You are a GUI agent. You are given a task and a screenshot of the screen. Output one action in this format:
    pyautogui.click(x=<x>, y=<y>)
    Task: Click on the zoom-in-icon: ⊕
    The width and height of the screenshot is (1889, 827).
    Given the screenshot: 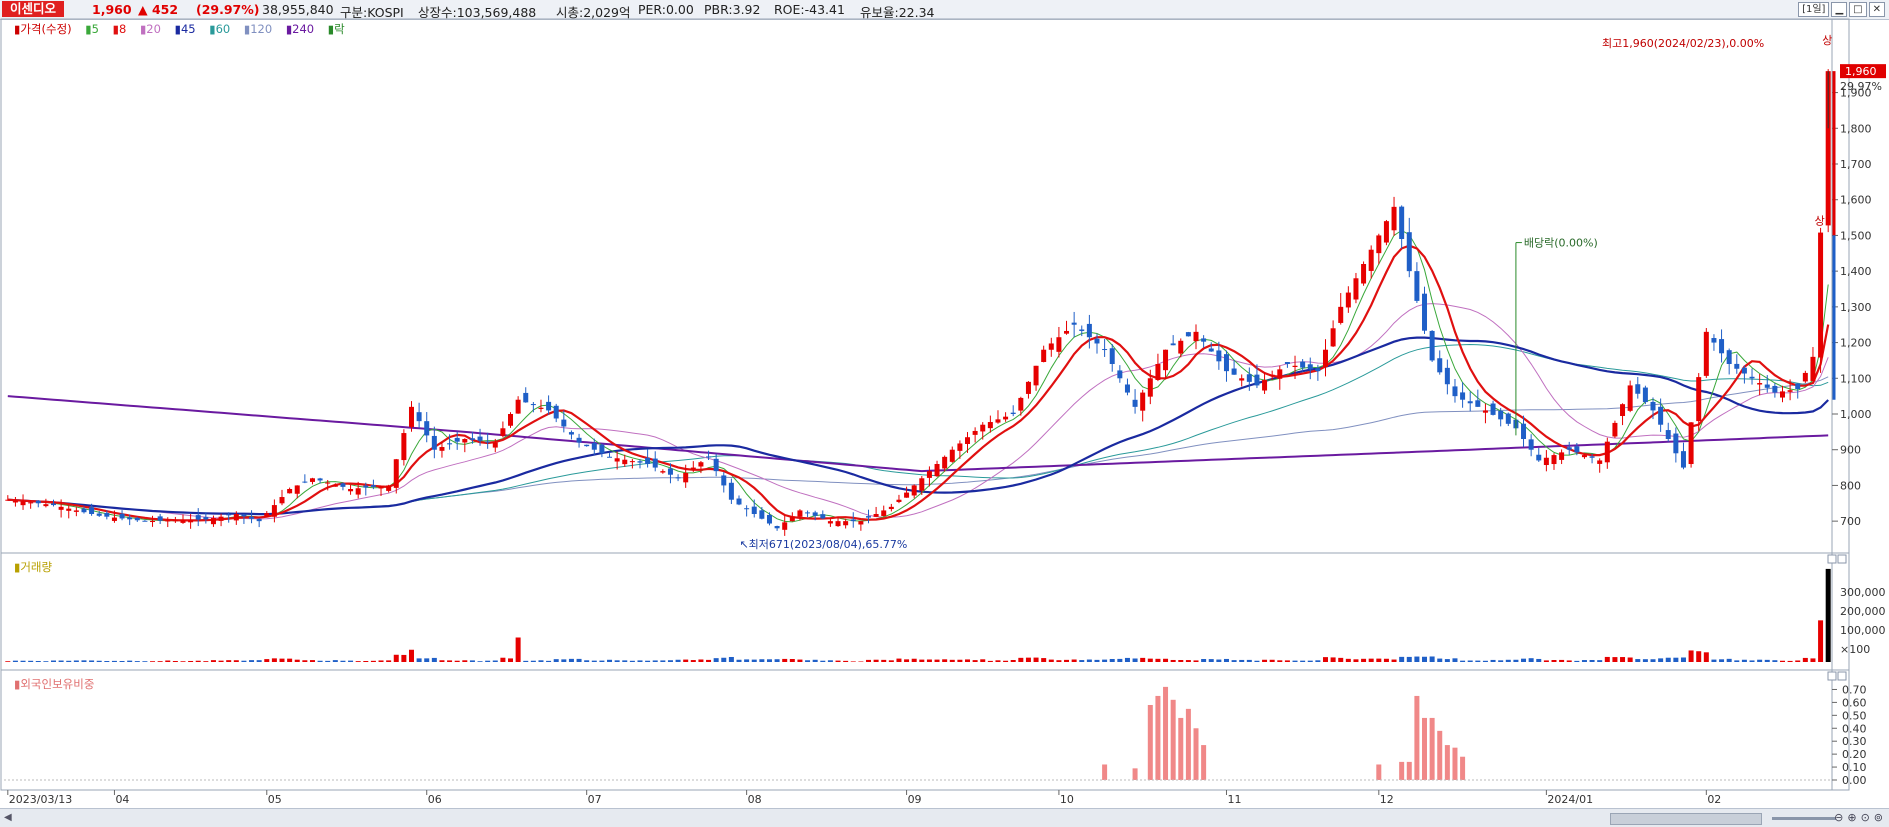 What is the action you would take?
    pyautogui.click(x=1851, y=817)
    